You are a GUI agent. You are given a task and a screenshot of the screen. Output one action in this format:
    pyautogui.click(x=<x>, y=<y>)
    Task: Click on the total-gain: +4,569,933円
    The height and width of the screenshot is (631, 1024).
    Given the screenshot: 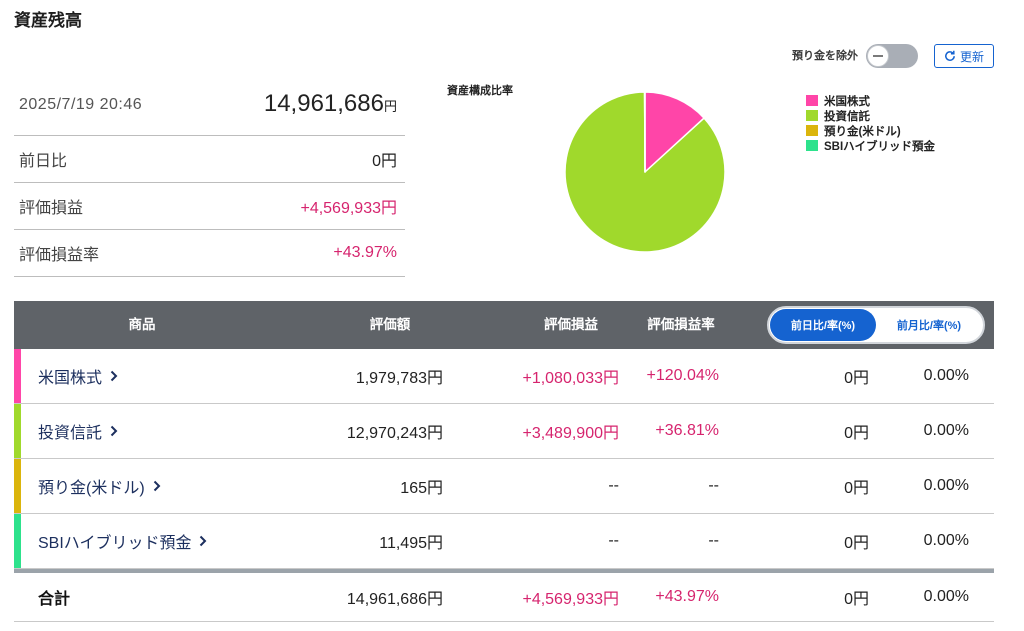 What is the action you would take?
    pyautogui.click(x=570, y=599)
    